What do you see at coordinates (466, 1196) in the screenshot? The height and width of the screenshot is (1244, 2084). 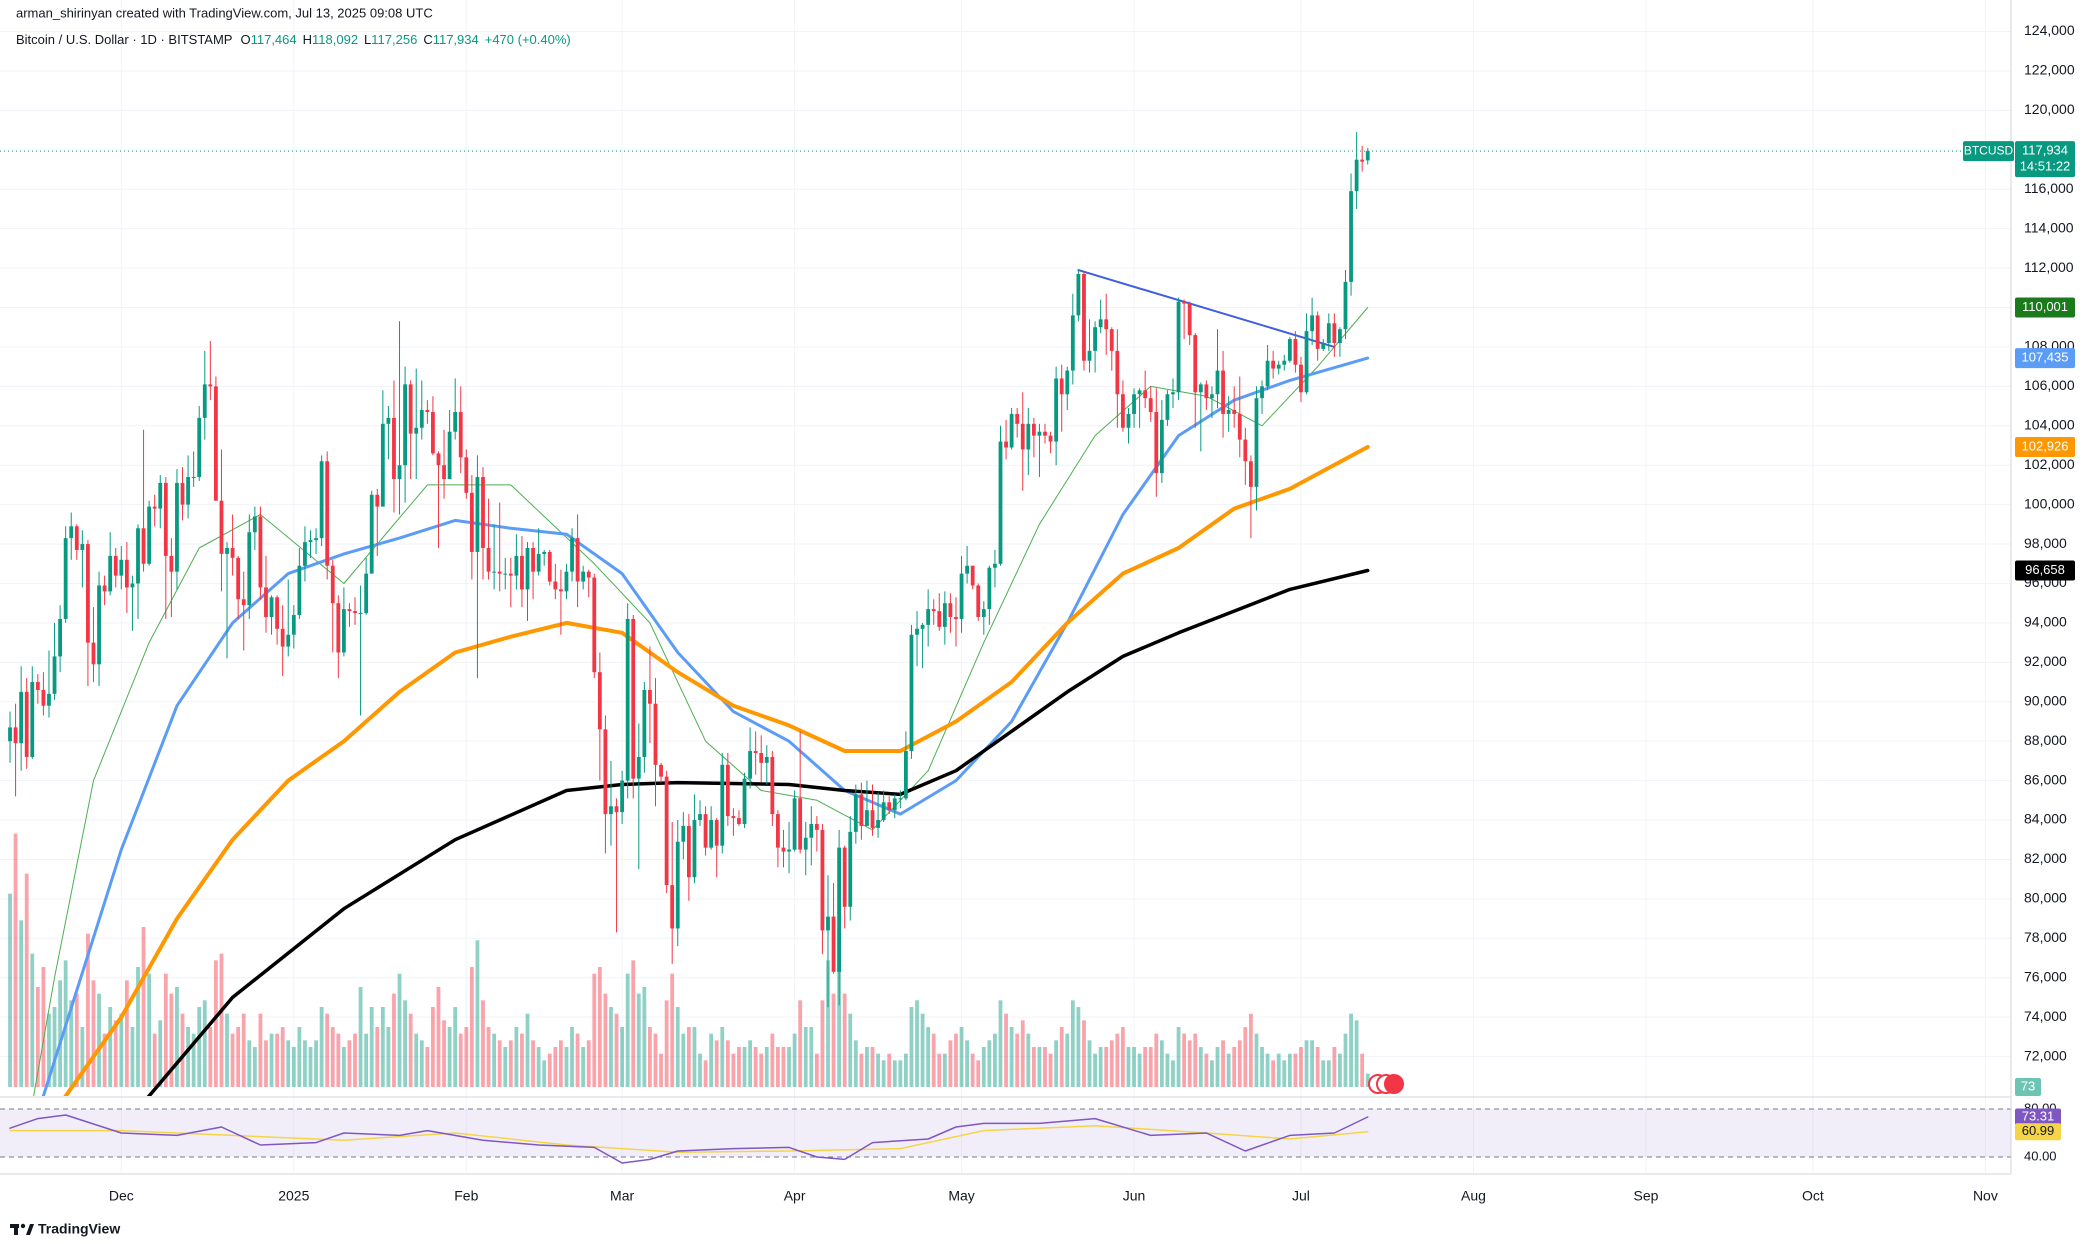 I see `x-tick-label: Feb` at bounding box center [466, 1196].